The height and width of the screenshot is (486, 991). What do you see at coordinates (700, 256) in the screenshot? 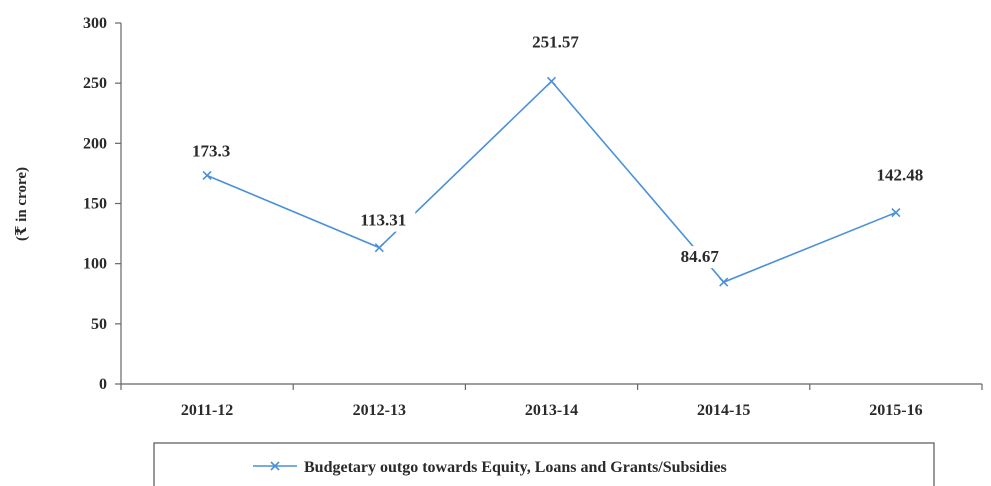
I see `data-label: 84.67` at bounding box center [700, 256].